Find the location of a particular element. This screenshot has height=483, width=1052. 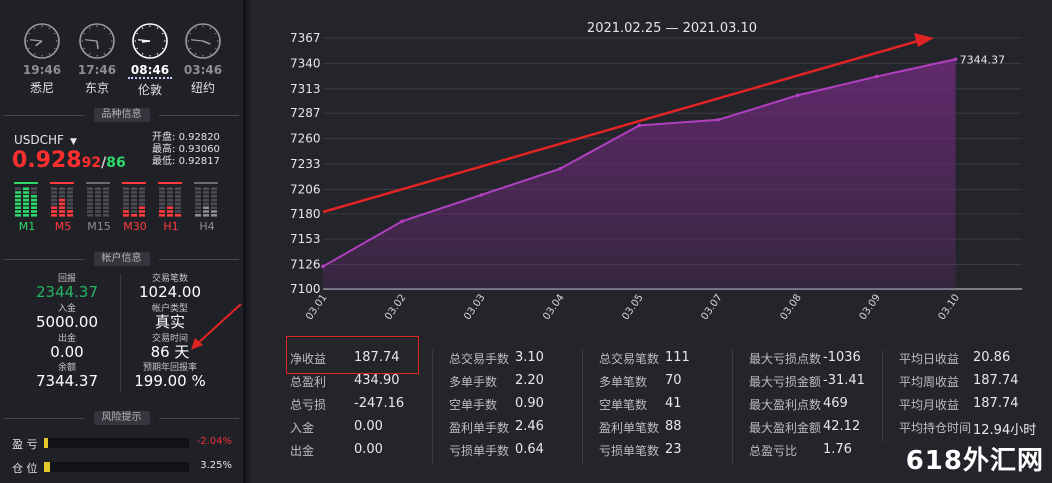

high-label: 最高: is located at coordinates (164, 149).